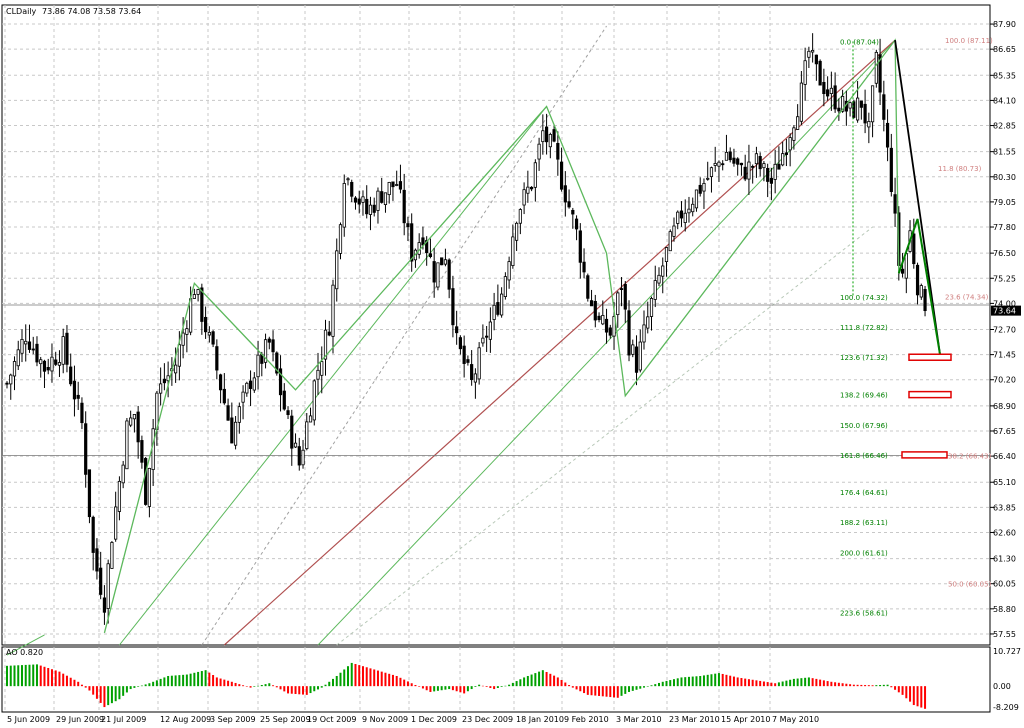 The width and height of the screenshot is (1024, 728). I want to click on x-tick-label: 5 Jun 2009, so click(28, 719).